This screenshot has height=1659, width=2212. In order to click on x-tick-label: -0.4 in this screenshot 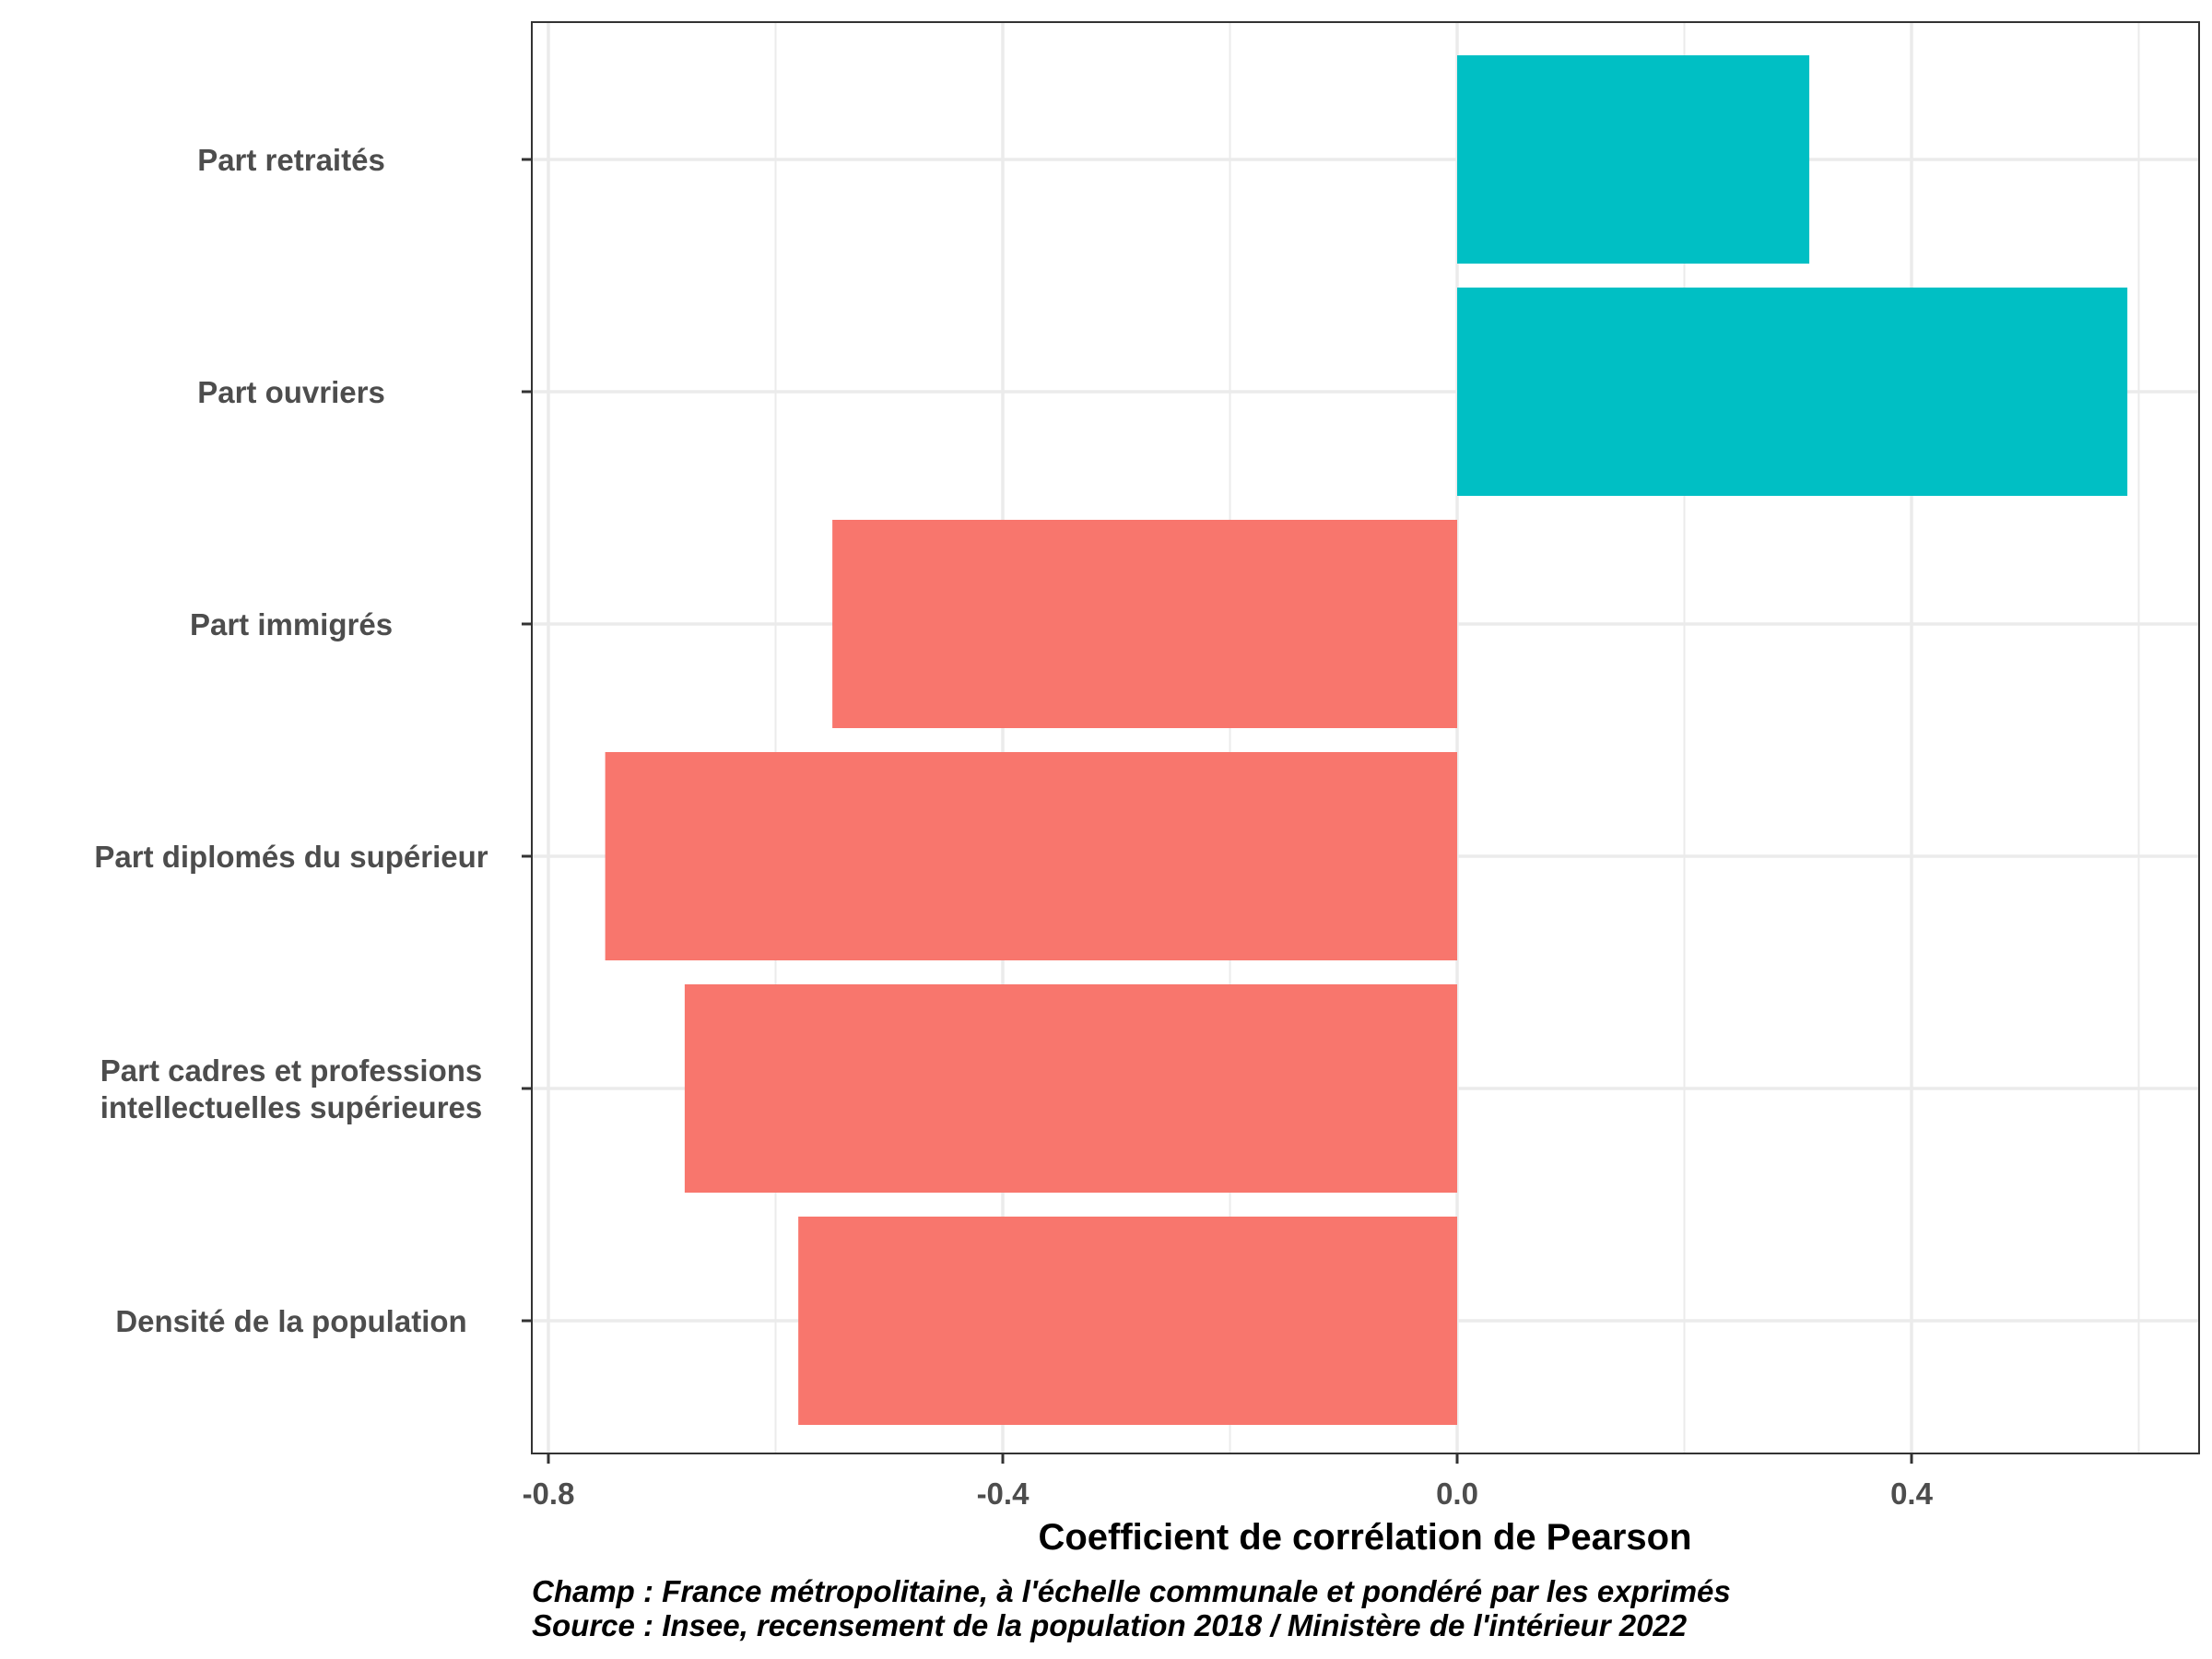, I will do `click(1003, 1494)`.